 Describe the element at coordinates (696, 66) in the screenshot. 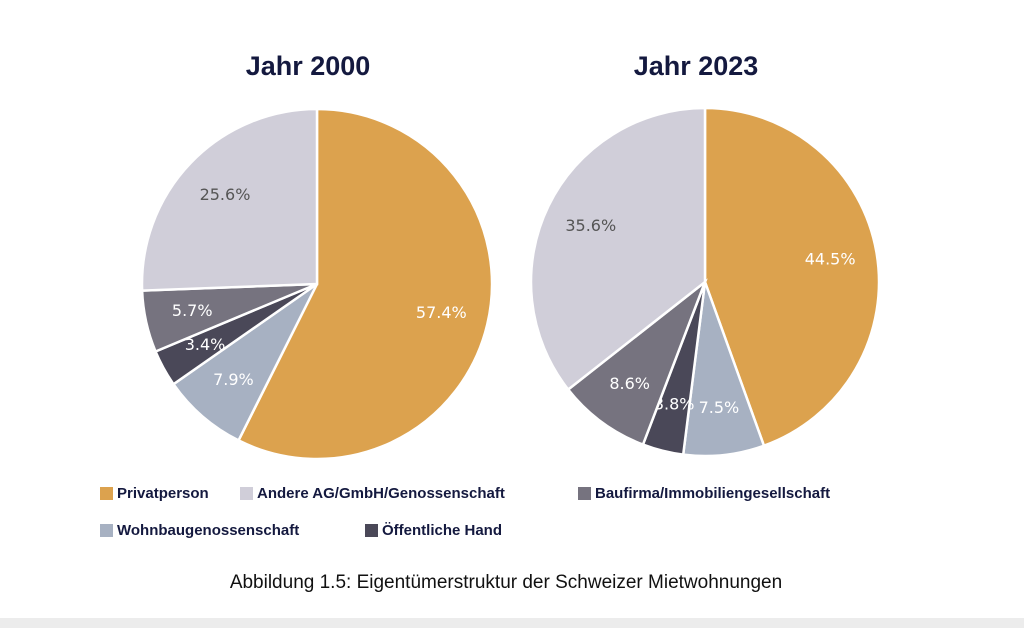

I see `chart-title: Jahr 2023` at that location.